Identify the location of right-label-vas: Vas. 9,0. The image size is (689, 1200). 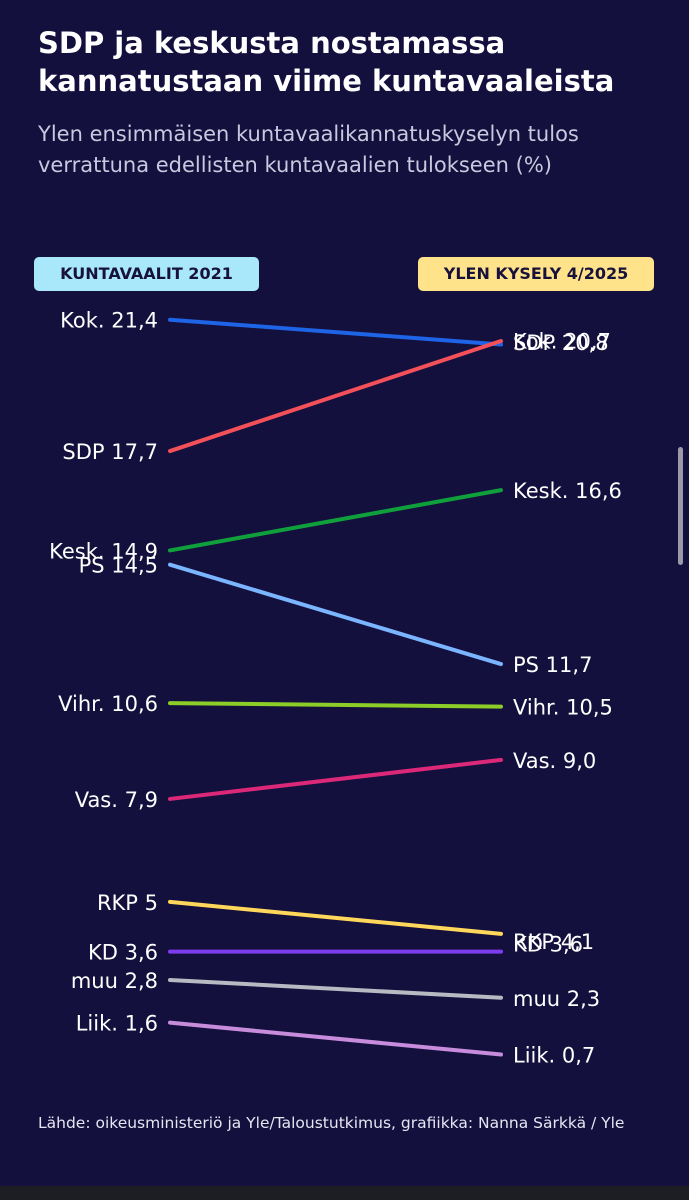
(554, 761).